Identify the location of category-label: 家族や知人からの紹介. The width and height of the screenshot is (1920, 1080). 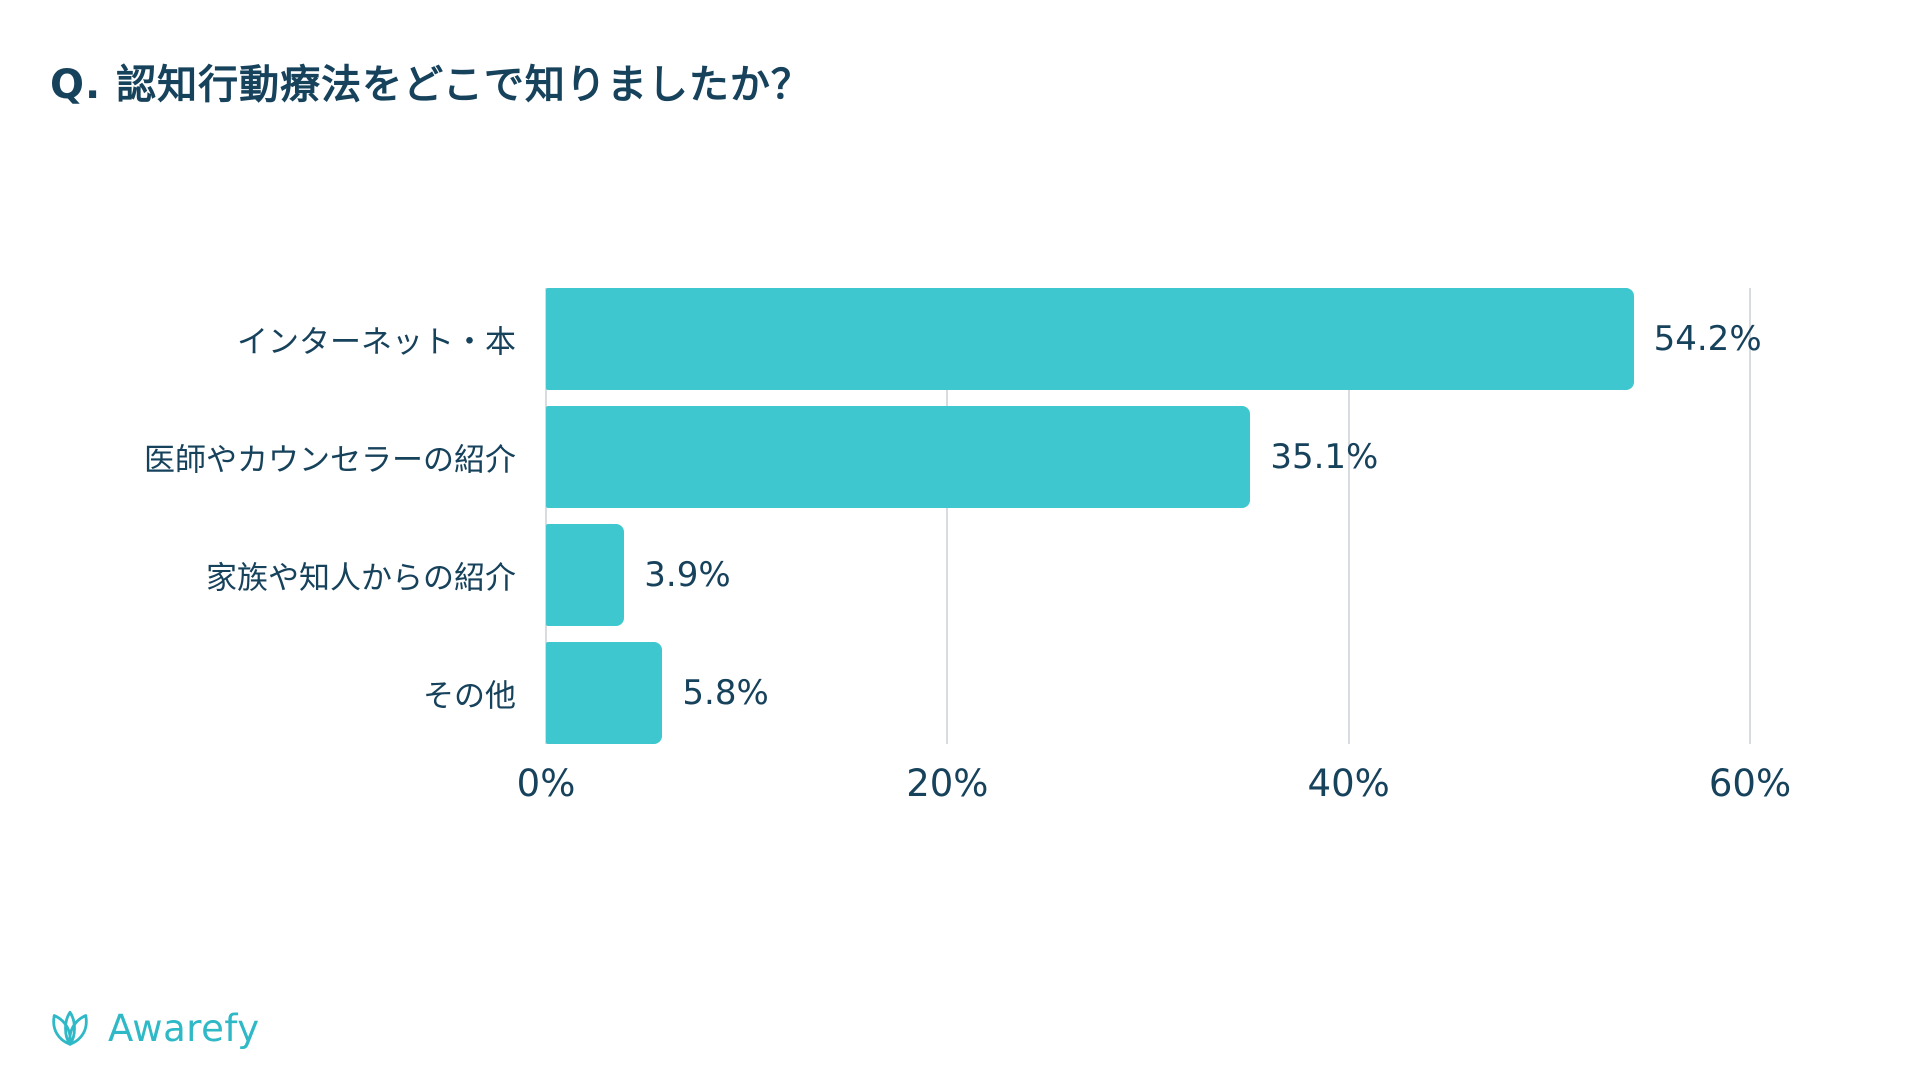
(361, 578).